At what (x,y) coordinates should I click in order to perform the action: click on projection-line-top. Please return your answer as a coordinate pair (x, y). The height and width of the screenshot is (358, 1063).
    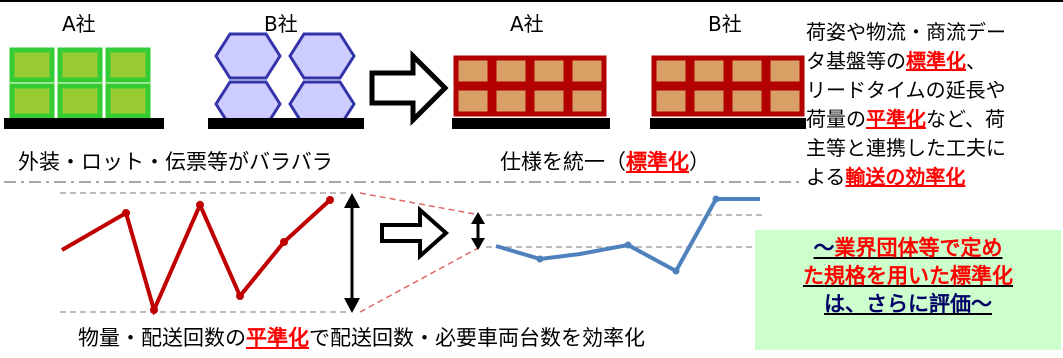
    Looking at the image, I should click on (420, 204).